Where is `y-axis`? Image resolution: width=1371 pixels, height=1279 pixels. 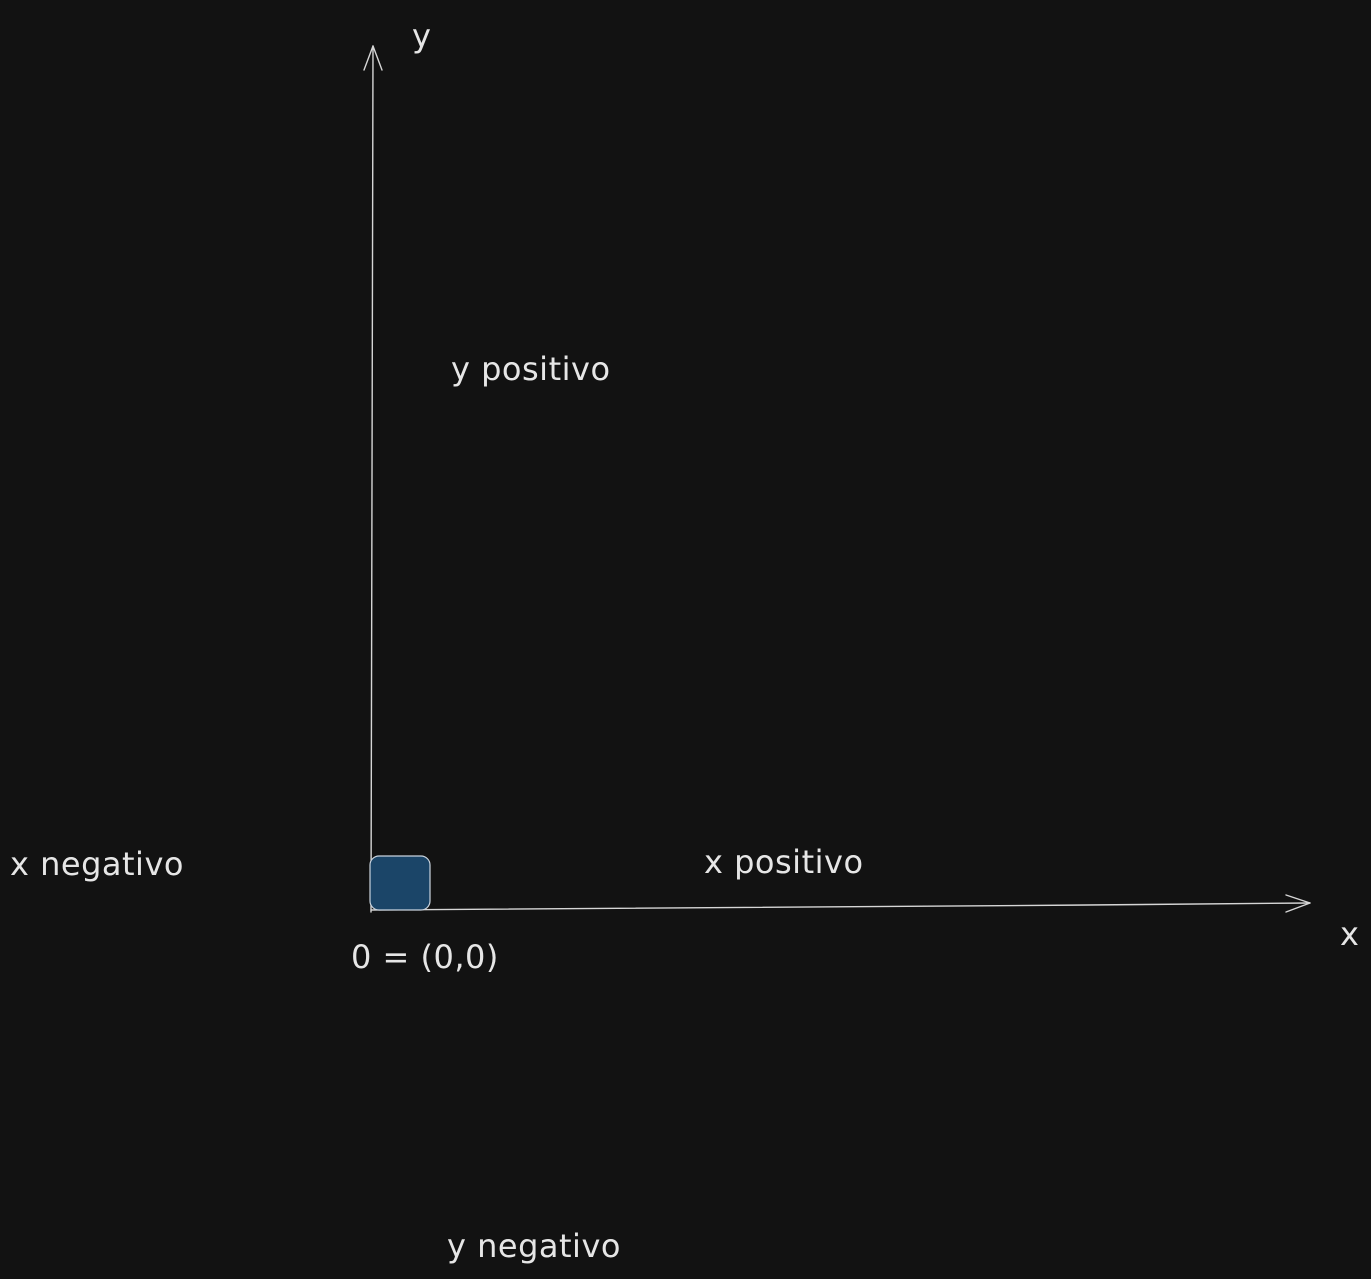 y-axis is located at coordinates (373, 479).